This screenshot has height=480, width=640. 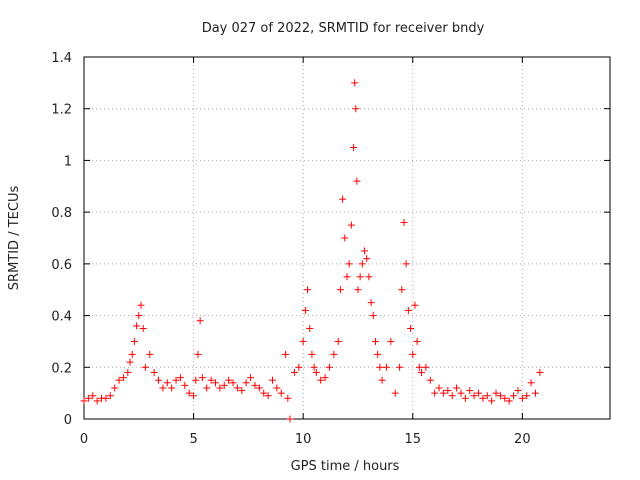 What do you see at coordinates (61, 265) in the screenshot?
I see `y-tick-label: 0.6` at bounding box center [61, 265].